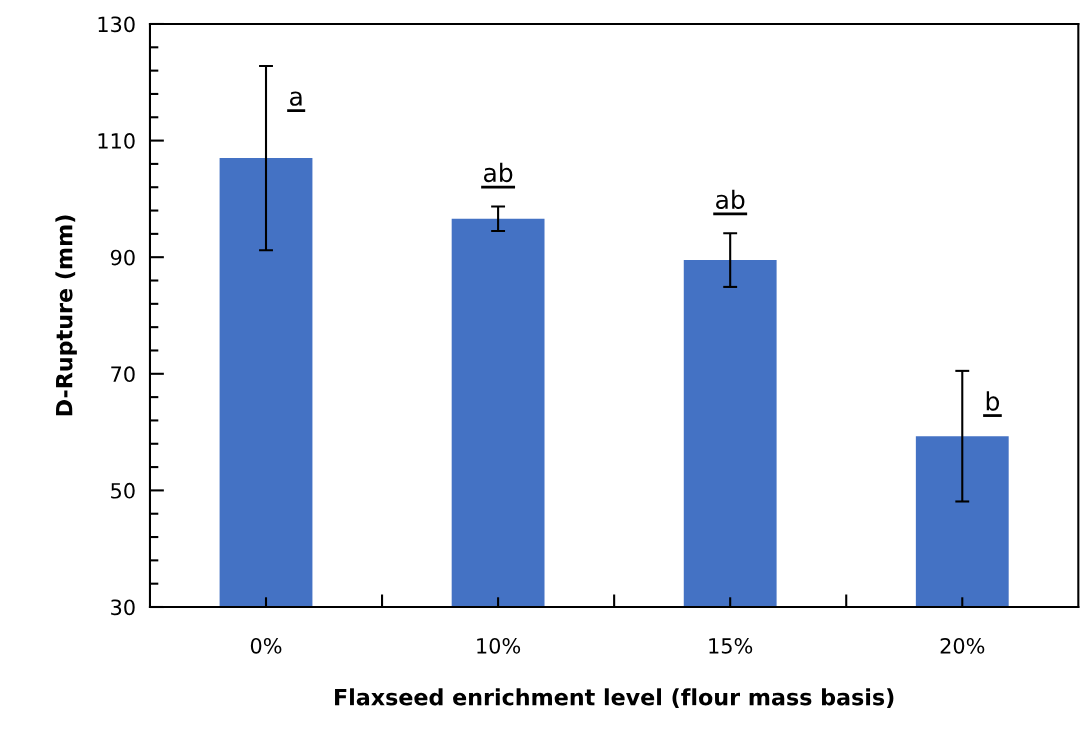 The height and width of the screenshot is (738, 1082). What do you see at coordinates (296, 98) in the screenshot?
I see `annotation: a` at bounding box center [296, 98].